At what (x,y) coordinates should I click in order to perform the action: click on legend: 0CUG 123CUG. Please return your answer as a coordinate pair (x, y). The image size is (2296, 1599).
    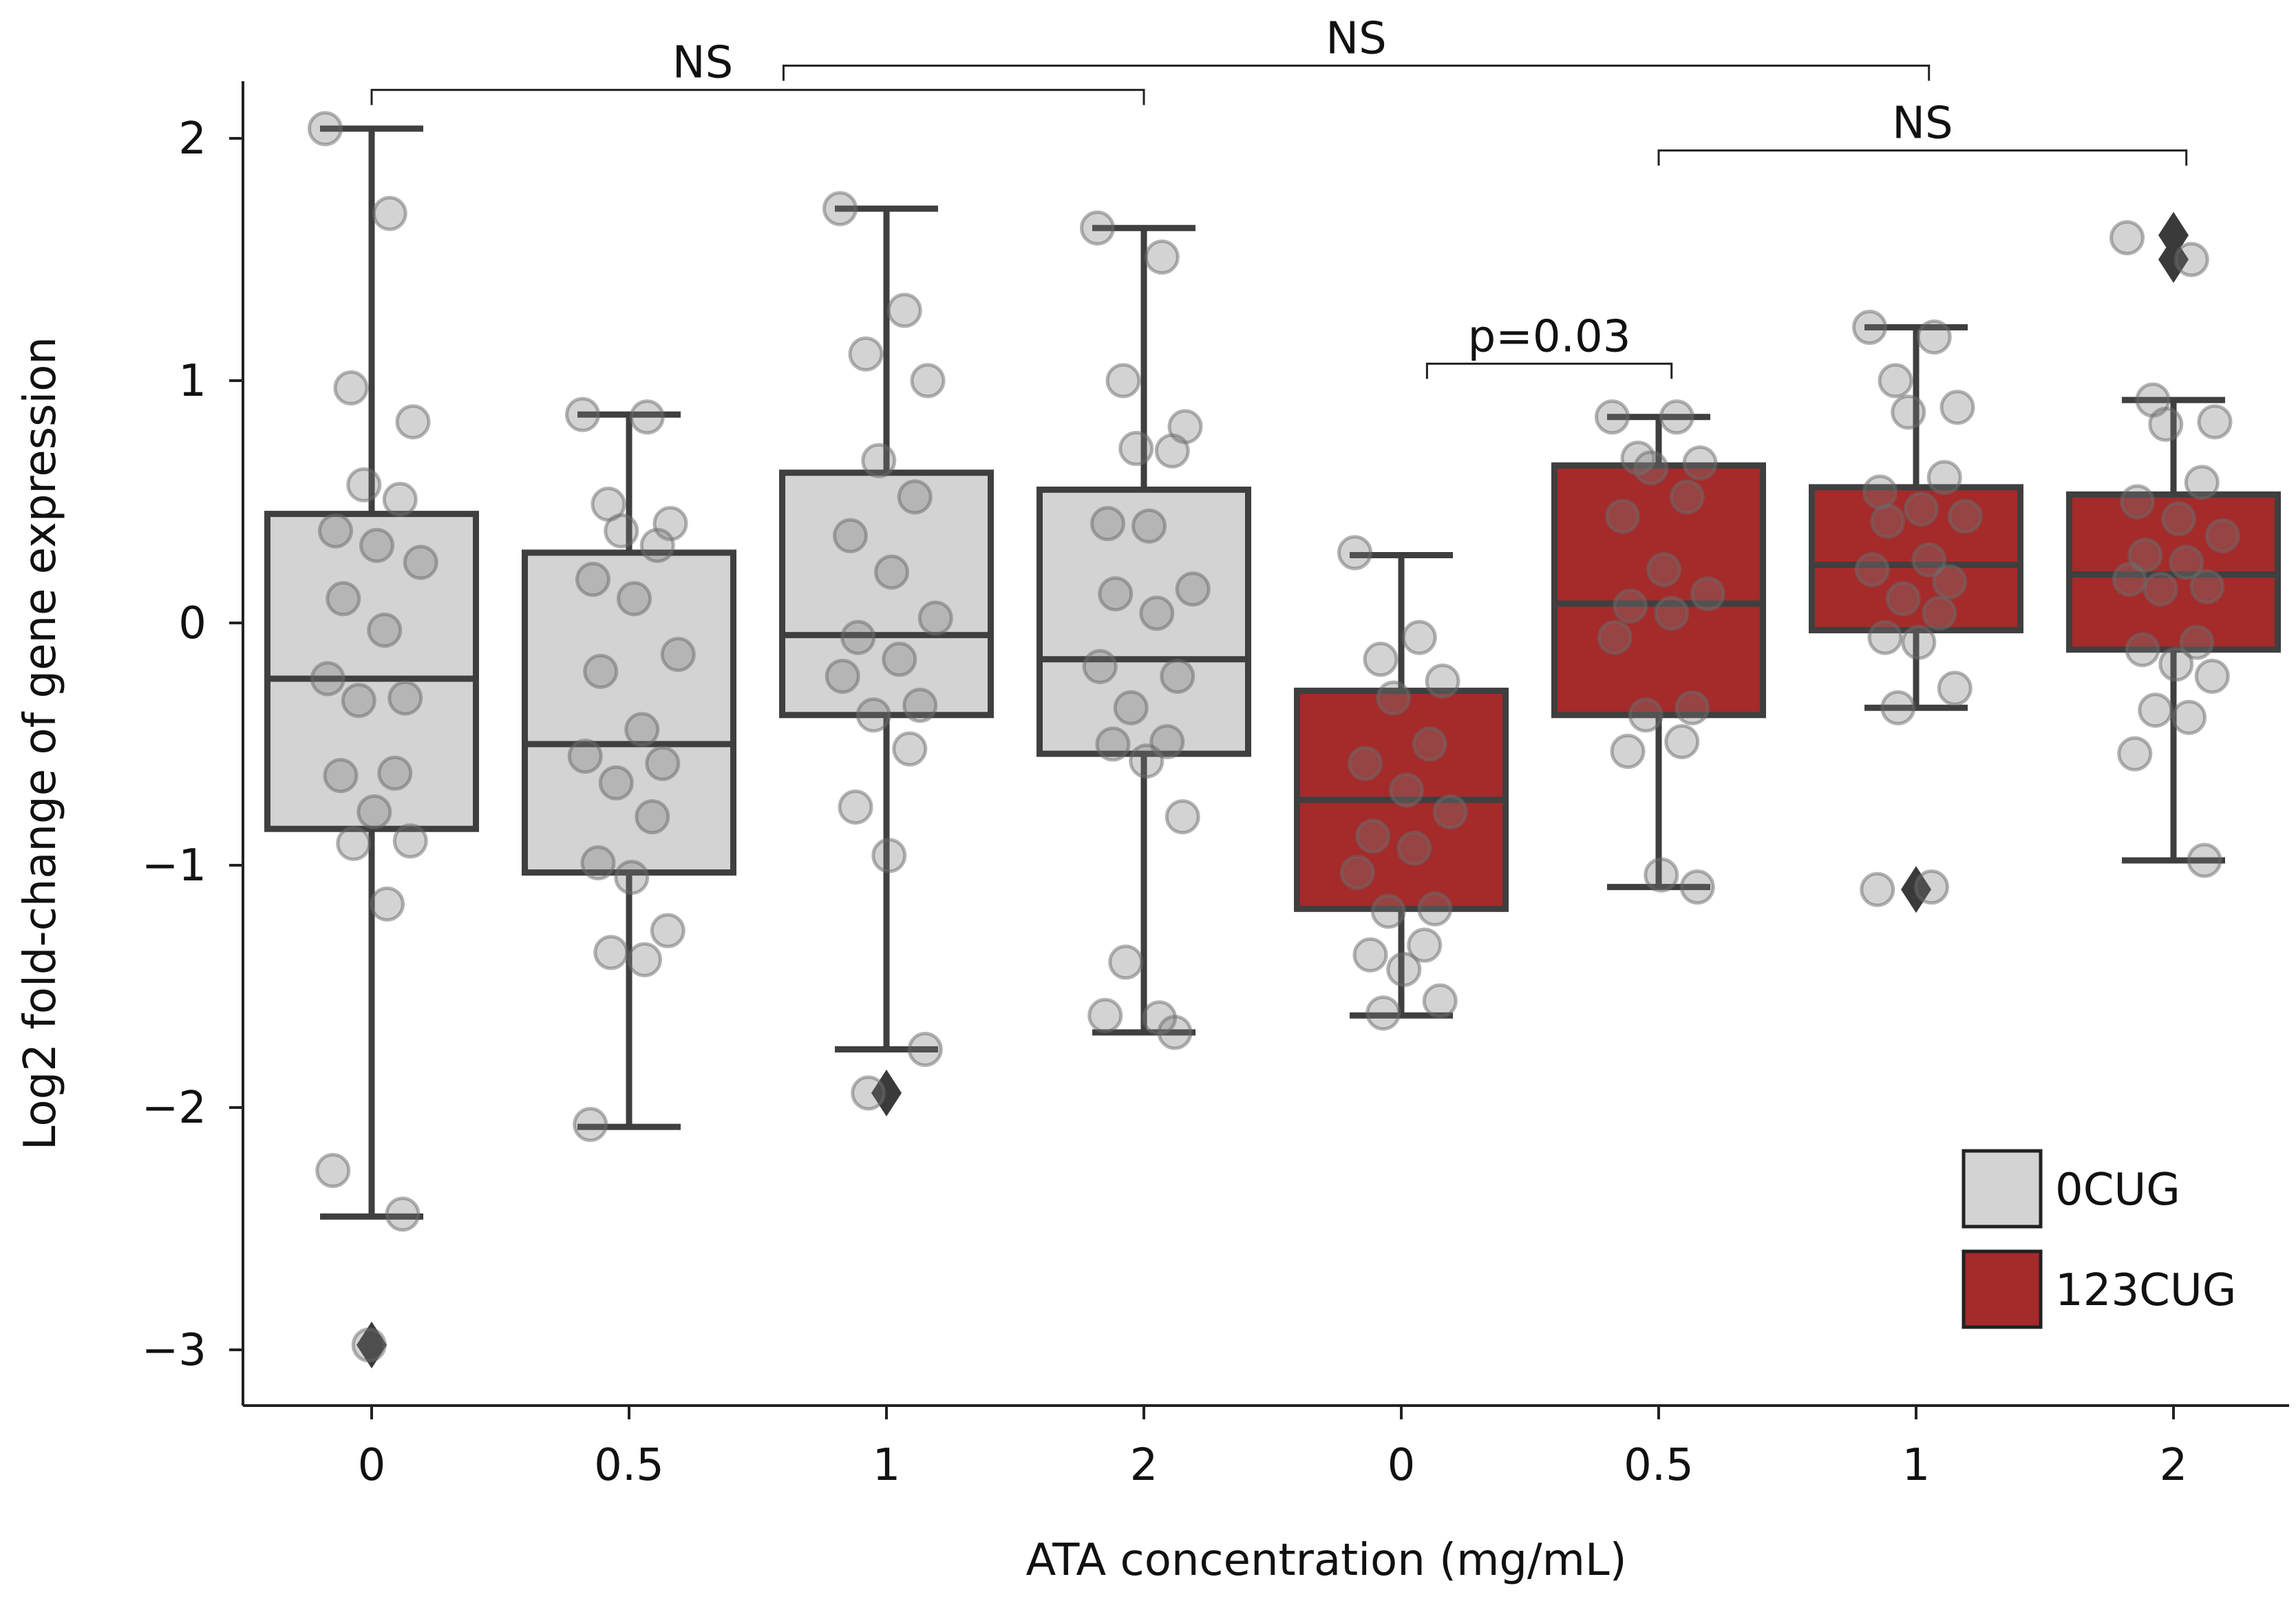
    Looking at the image, I should click on (2099, 1239).